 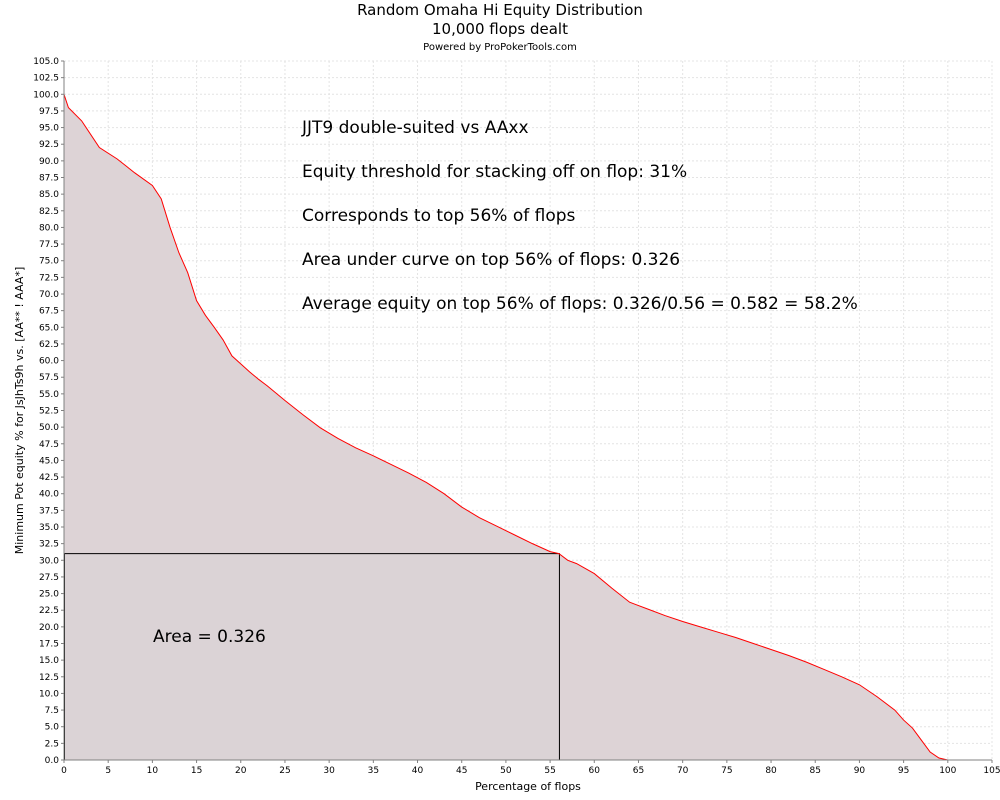 I want to click on y-tick-label: 20.0, so click(x=49, y=628).